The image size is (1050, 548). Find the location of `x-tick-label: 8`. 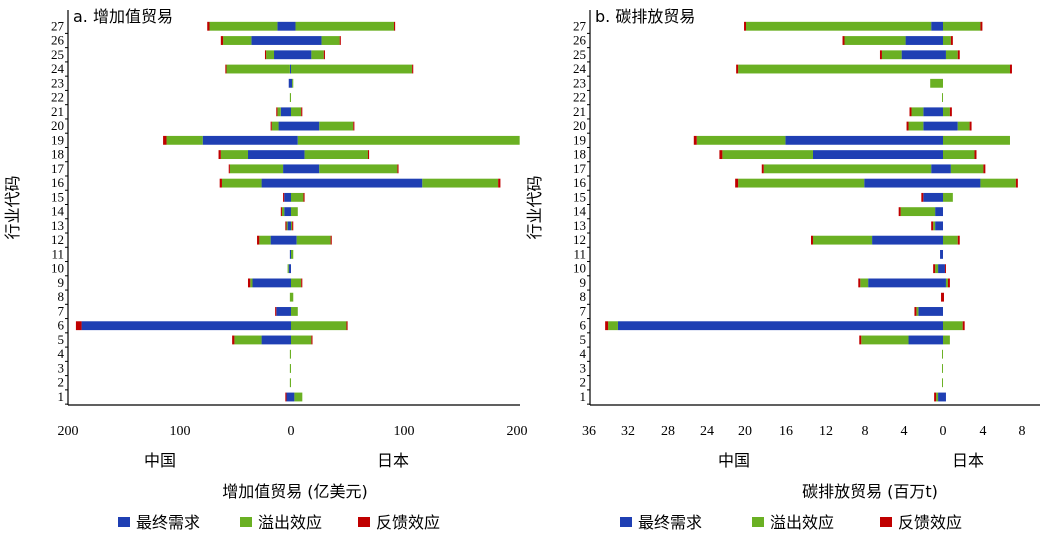

x-tick-label: 8 is located at coordinates (865, 431).